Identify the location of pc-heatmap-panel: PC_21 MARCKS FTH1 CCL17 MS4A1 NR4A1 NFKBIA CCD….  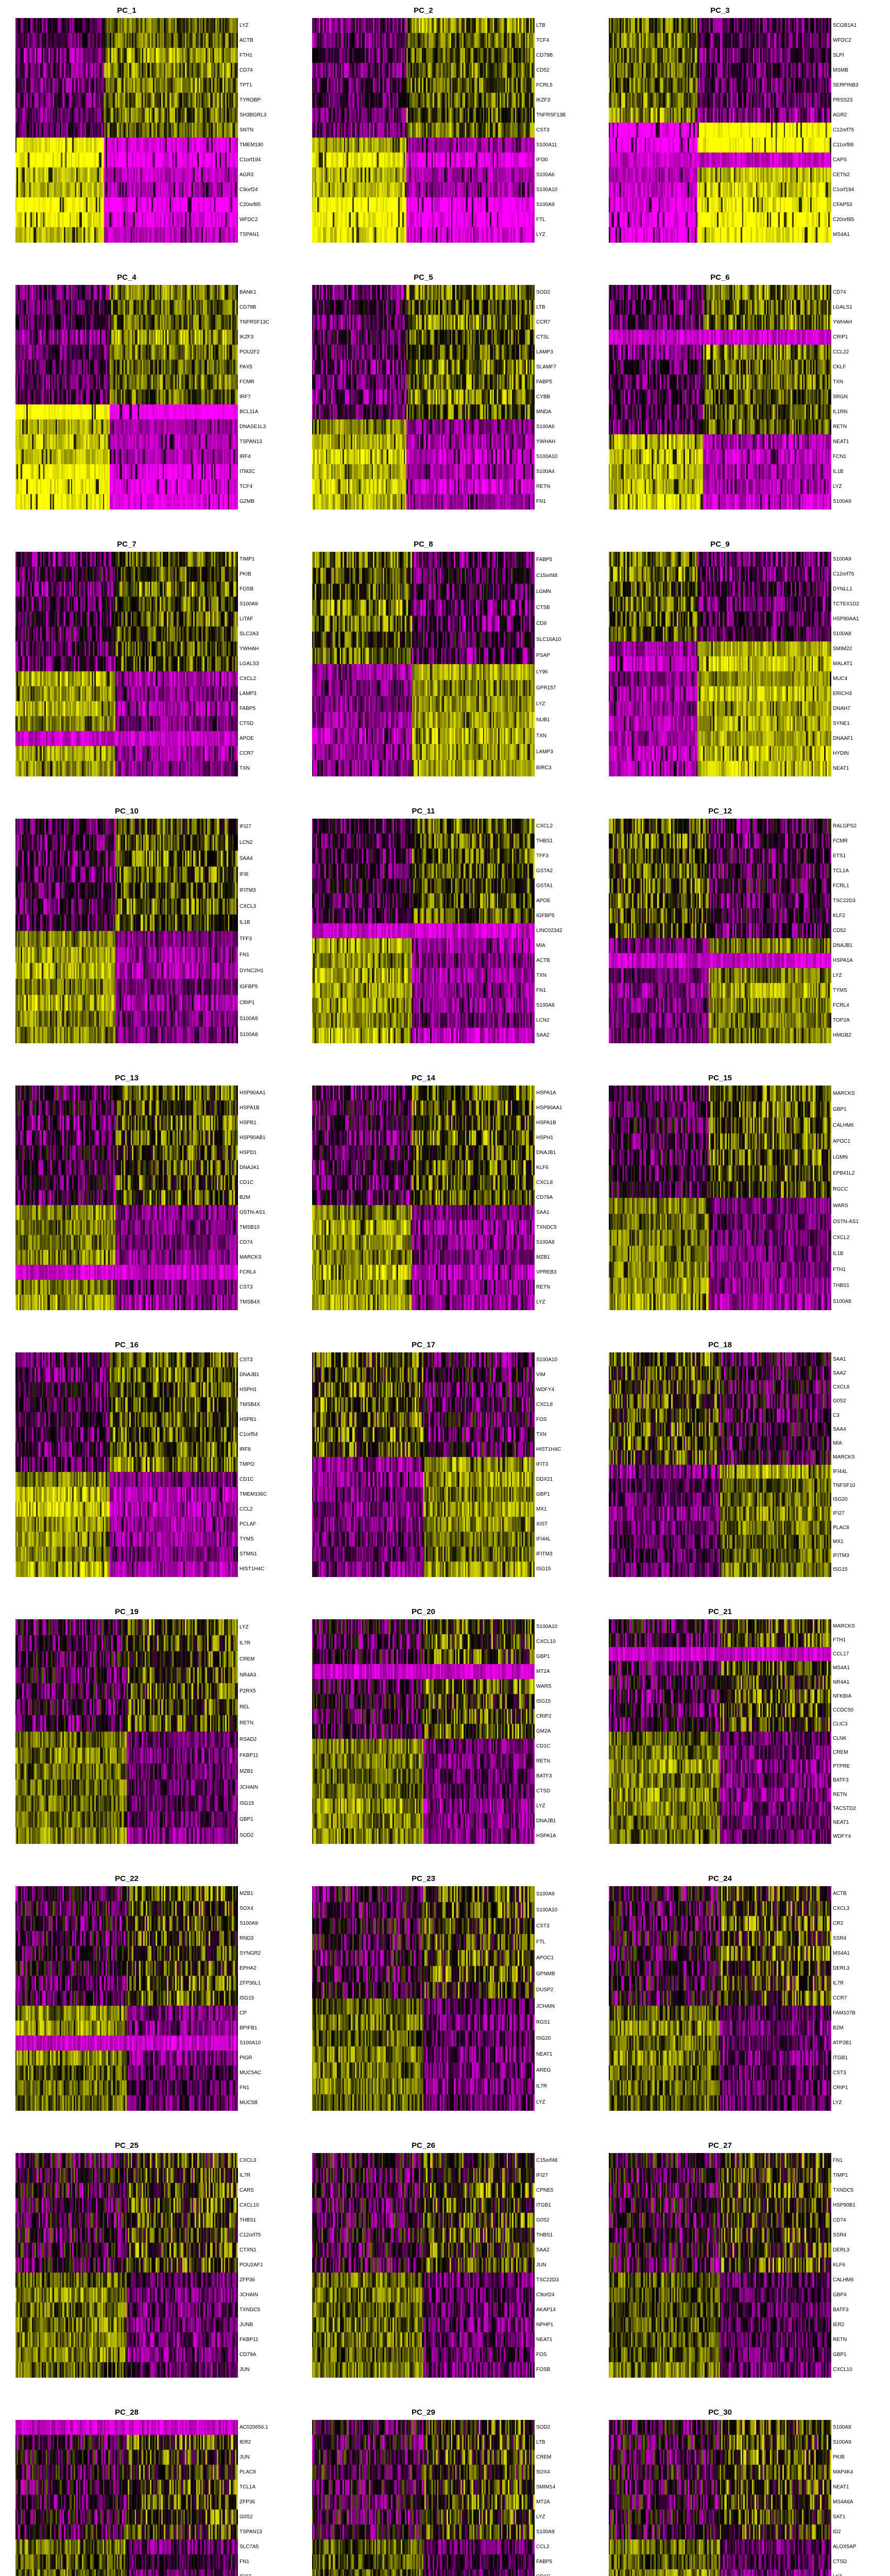
(741, 1736).